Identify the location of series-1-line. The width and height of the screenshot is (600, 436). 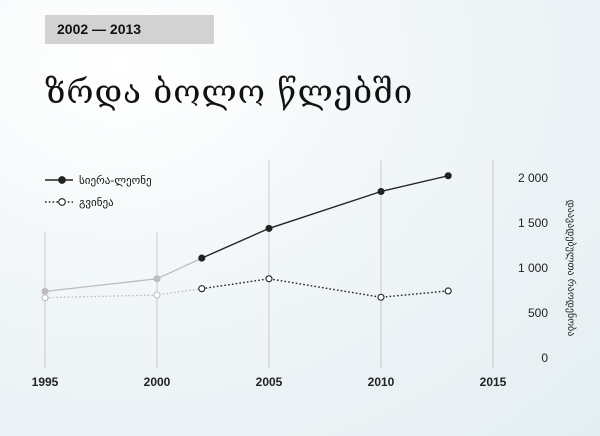
(325, 288).